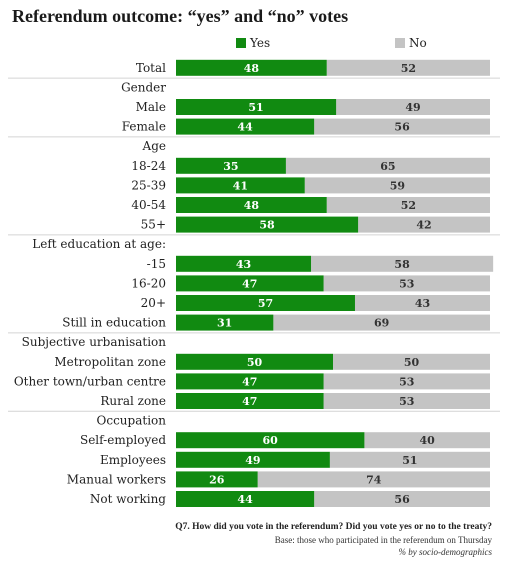 The height and width of the screenshot is (568, 530). I want to click on yes-value-label: 50, so click(255, 362).